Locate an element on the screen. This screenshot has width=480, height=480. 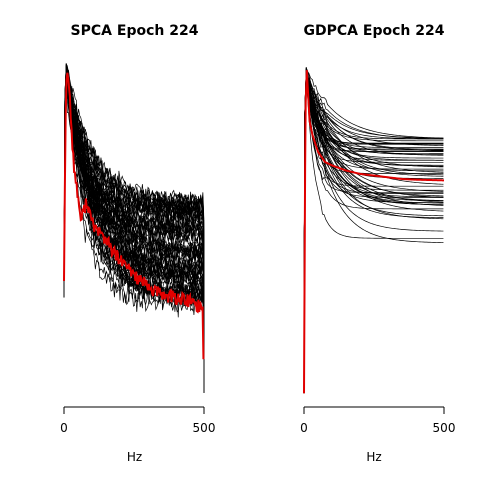
panel-title: SPCA Epoch 224 is located at coordinates (135, 31).